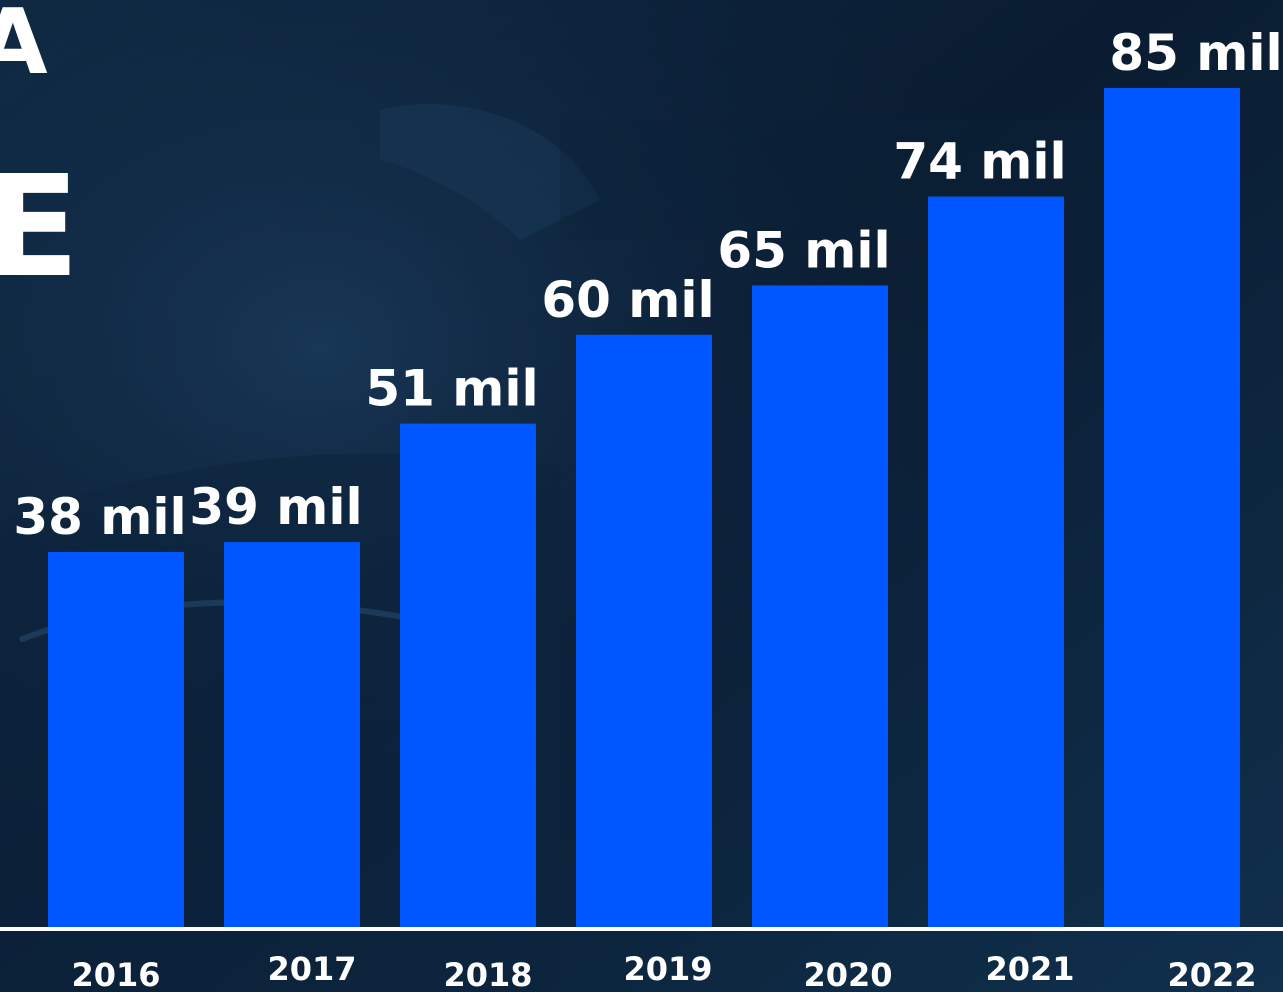  I want to click on value-label-2019: 60 mil, so click(627, 300).